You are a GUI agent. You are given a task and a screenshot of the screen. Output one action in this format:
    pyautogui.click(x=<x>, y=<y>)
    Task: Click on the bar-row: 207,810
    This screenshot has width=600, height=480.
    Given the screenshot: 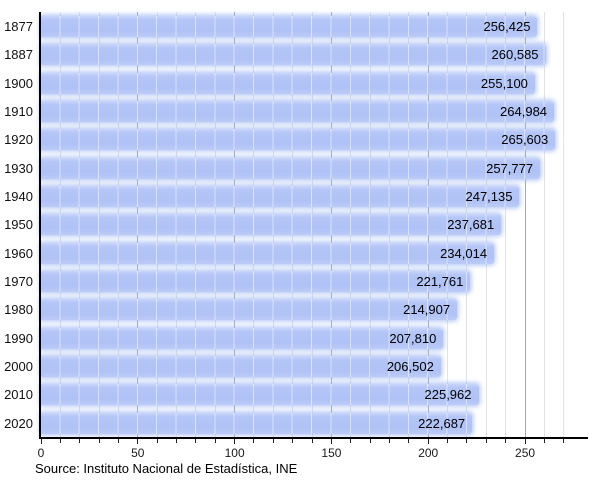 What is the action you would take?
    pyautogui.click(x=314, y=338)
    